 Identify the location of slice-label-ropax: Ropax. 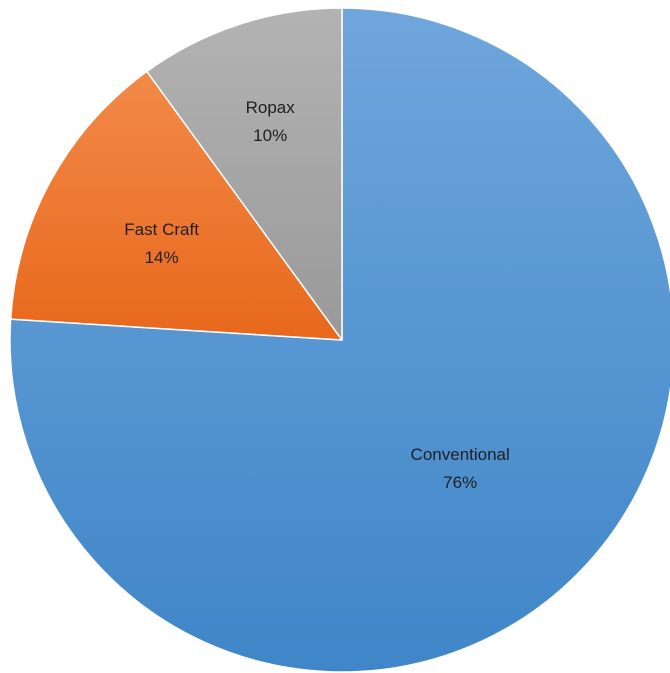
(271, 107).